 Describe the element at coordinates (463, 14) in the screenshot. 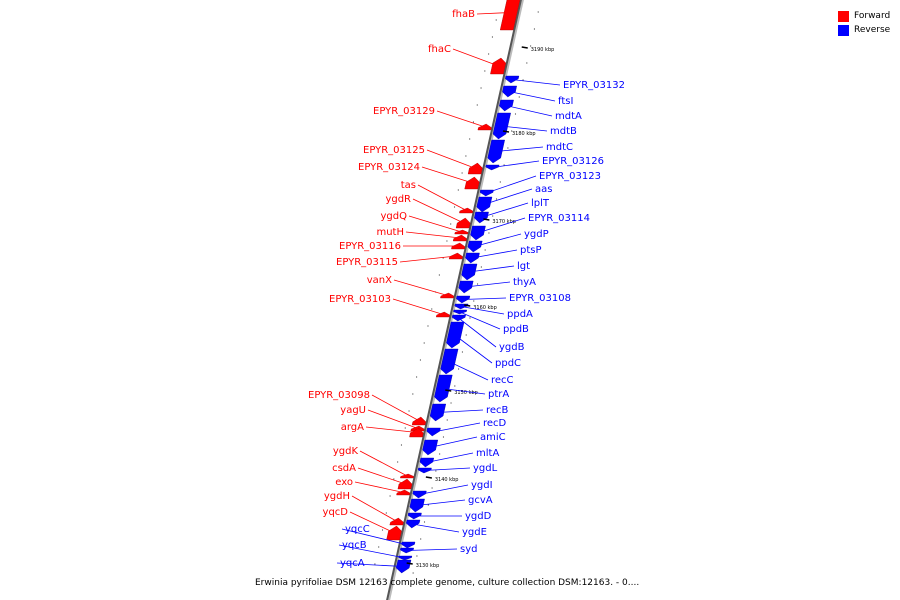

I see `gene-label-fhaB: fhaB` at that location.